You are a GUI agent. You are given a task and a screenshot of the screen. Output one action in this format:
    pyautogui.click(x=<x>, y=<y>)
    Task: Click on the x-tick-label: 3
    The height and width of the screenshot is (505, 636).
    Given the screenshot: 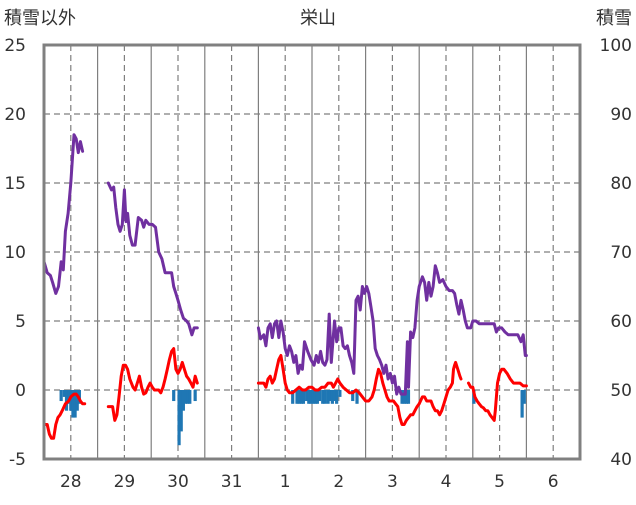 What is the action you would take?
    pyautogui.click(x=392, y=482)
    